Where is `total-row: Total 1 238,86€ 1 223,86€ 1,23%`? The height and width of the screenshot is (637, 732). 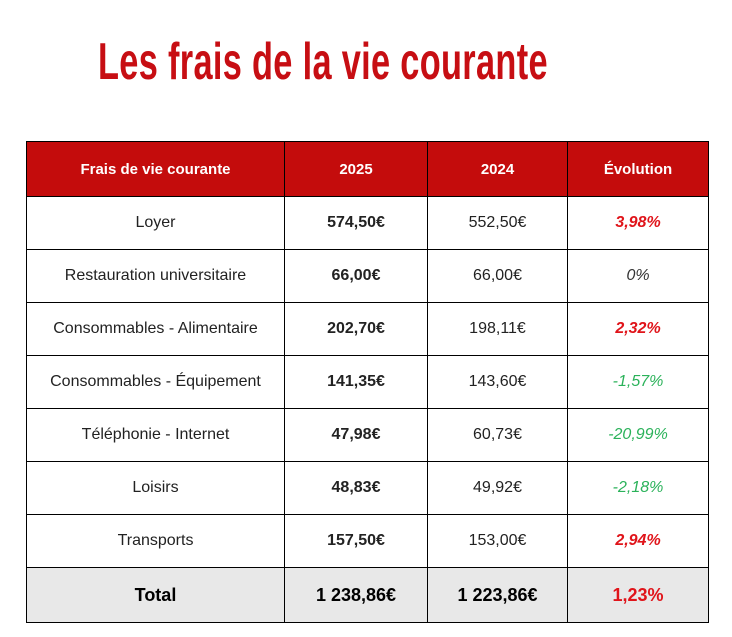
total-row: Total 1 238,86€ 1 223,86€ 1,23% is located at coordinates (367, 595).